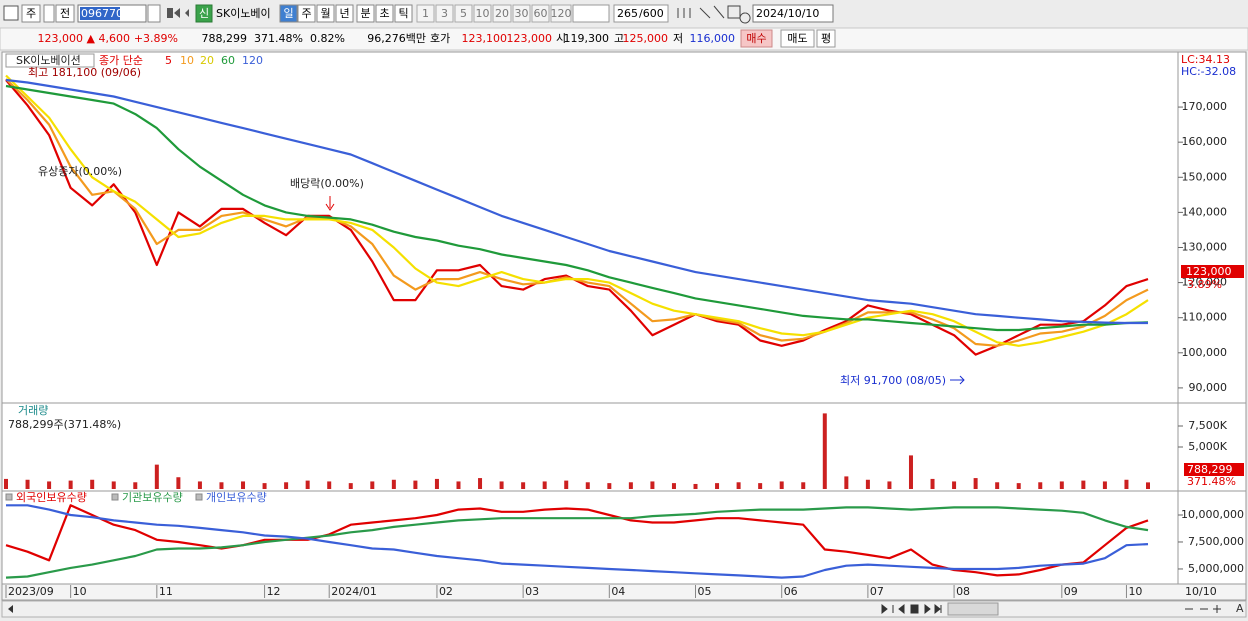  What do you see at coordinates (1208, 387) in the screenshot?
I see `y-tick-label: 90,000` at bounding box center [1208, 387].